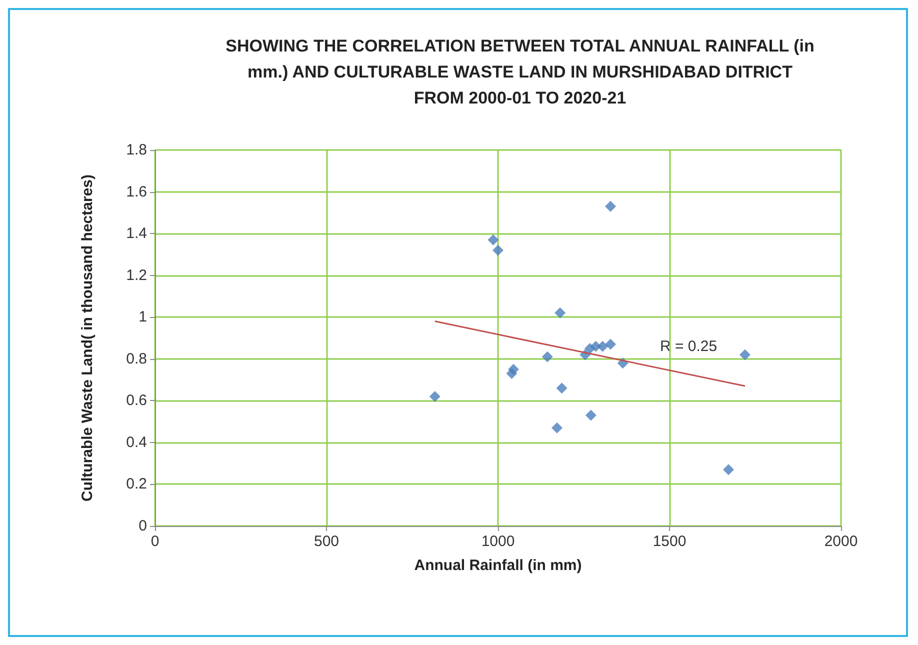  Describe the element at coordinates (498, 541) in the screenshot. I see `x-tick-label: 1000` at that location.